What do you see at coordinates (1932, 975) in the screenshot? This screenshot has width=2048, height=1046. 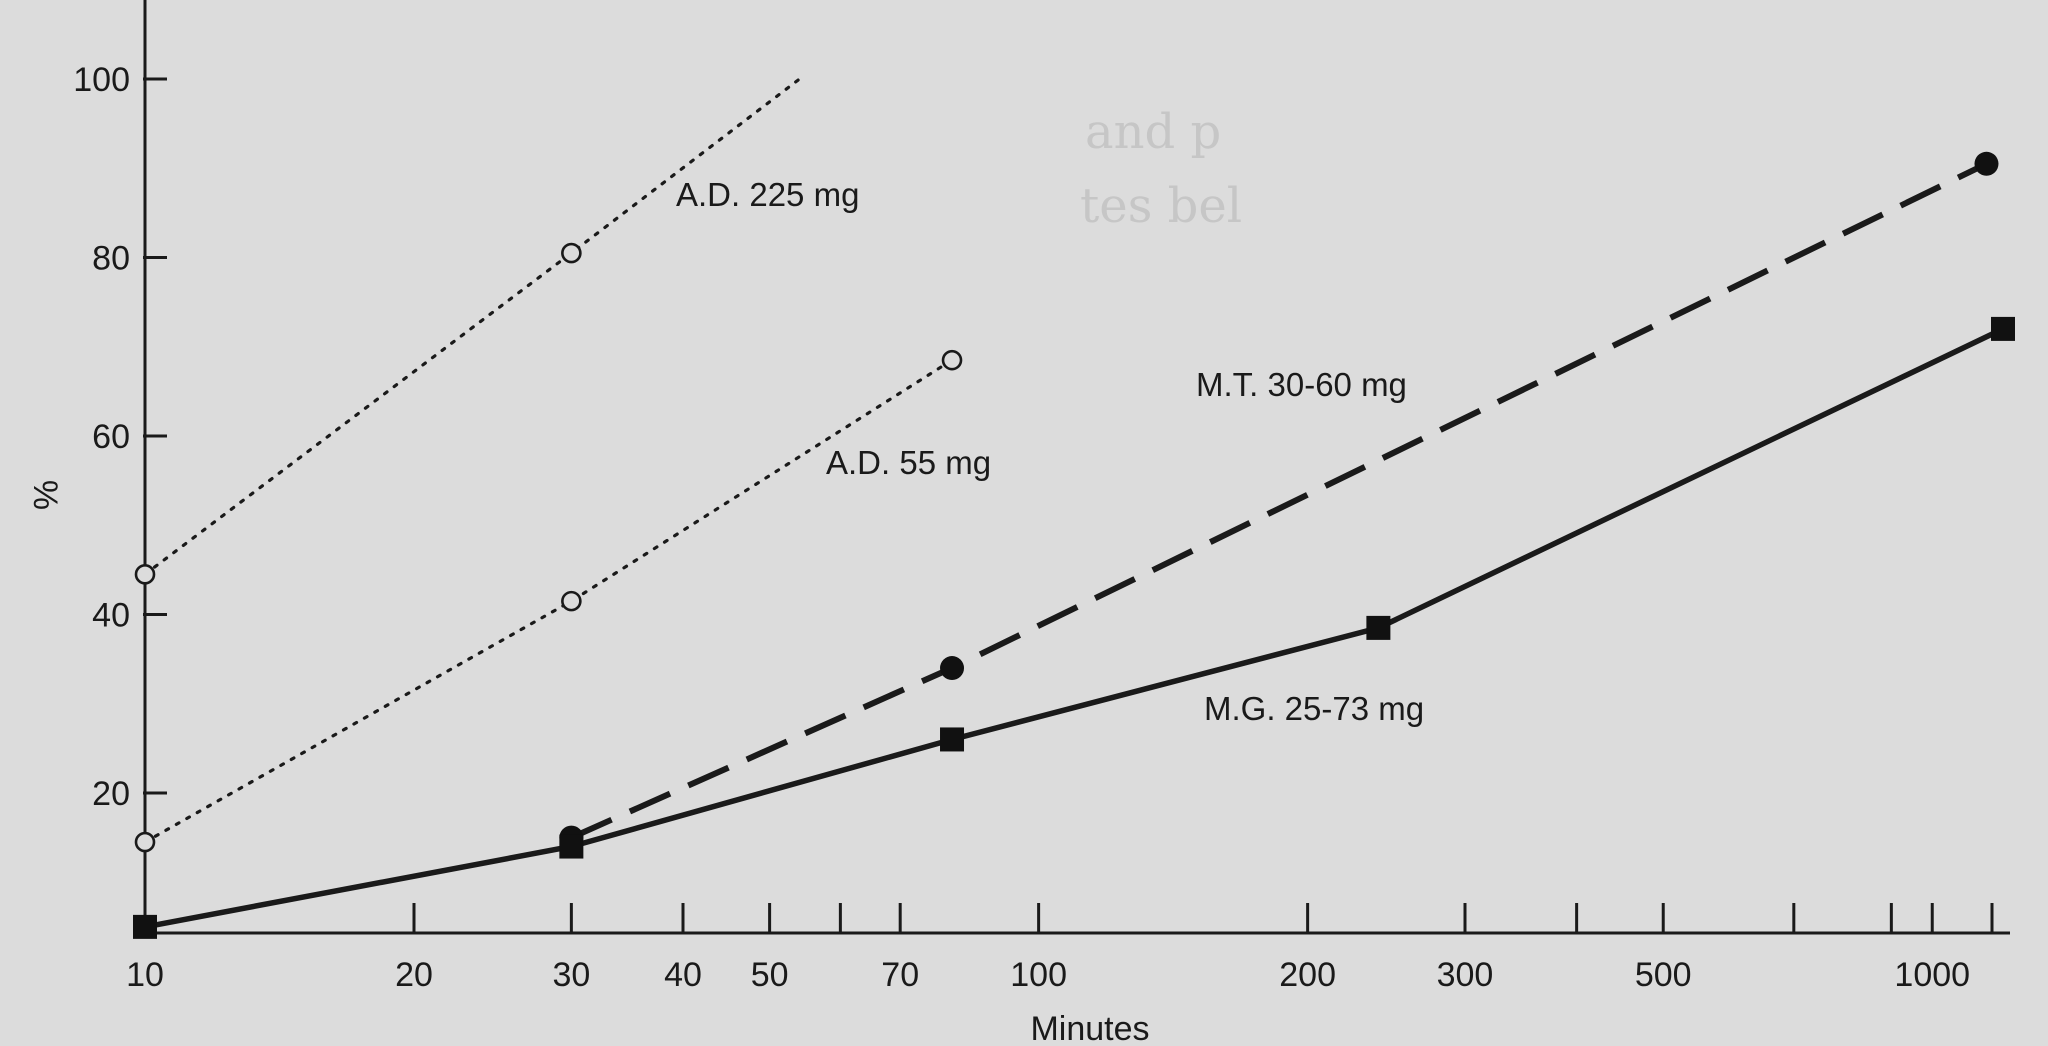 I see `x-tick-label: 1000` at bounding box center [1932, 975].